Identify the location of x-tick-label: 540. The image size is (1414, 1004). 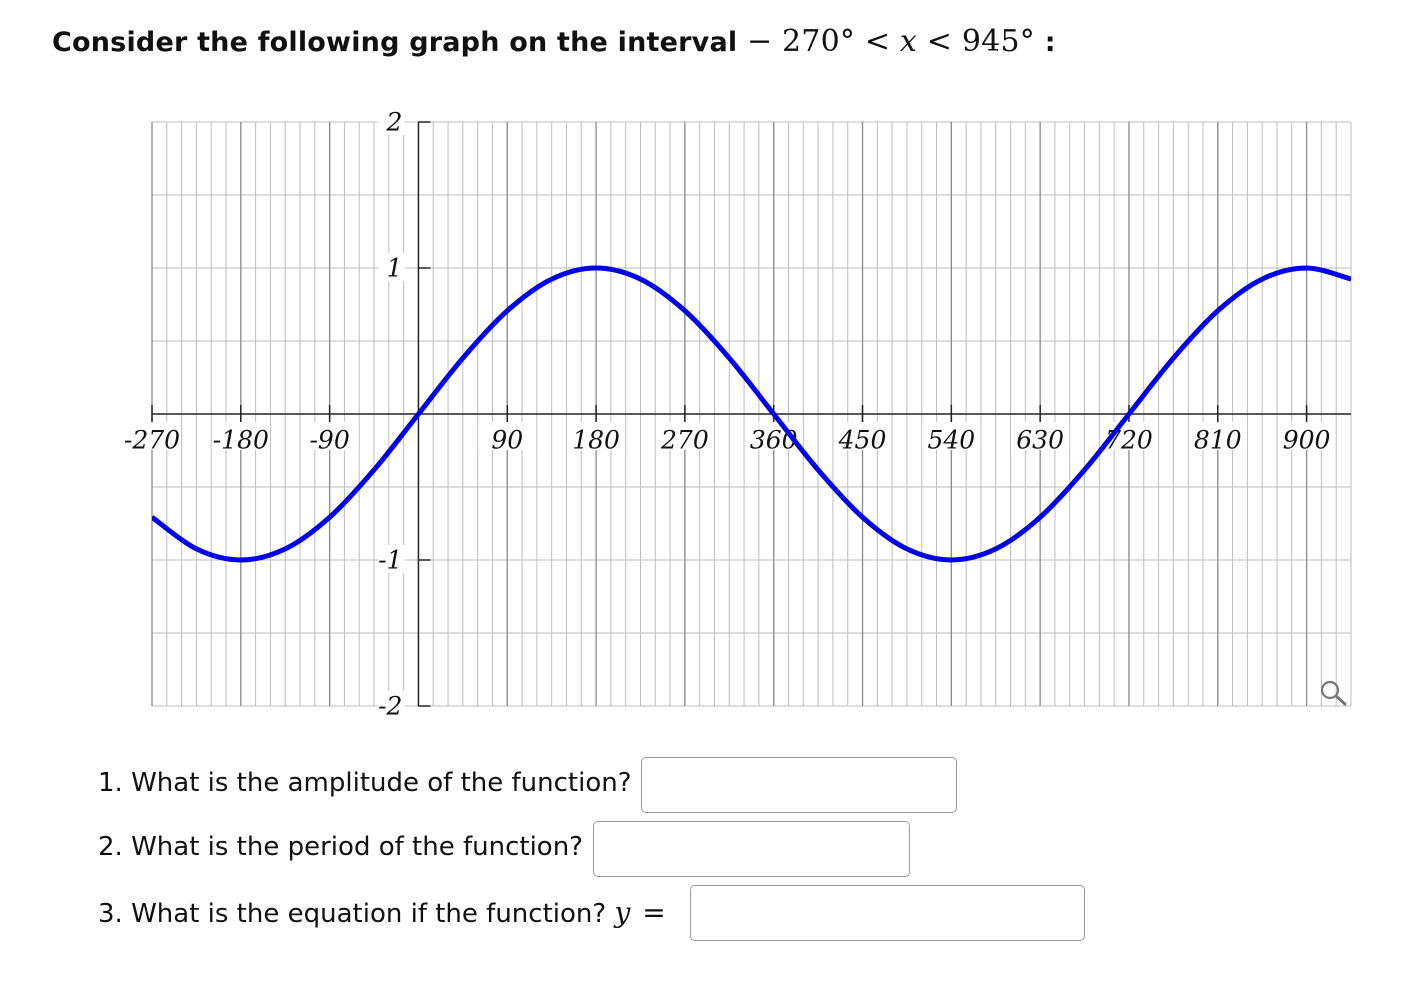
(951, 440).